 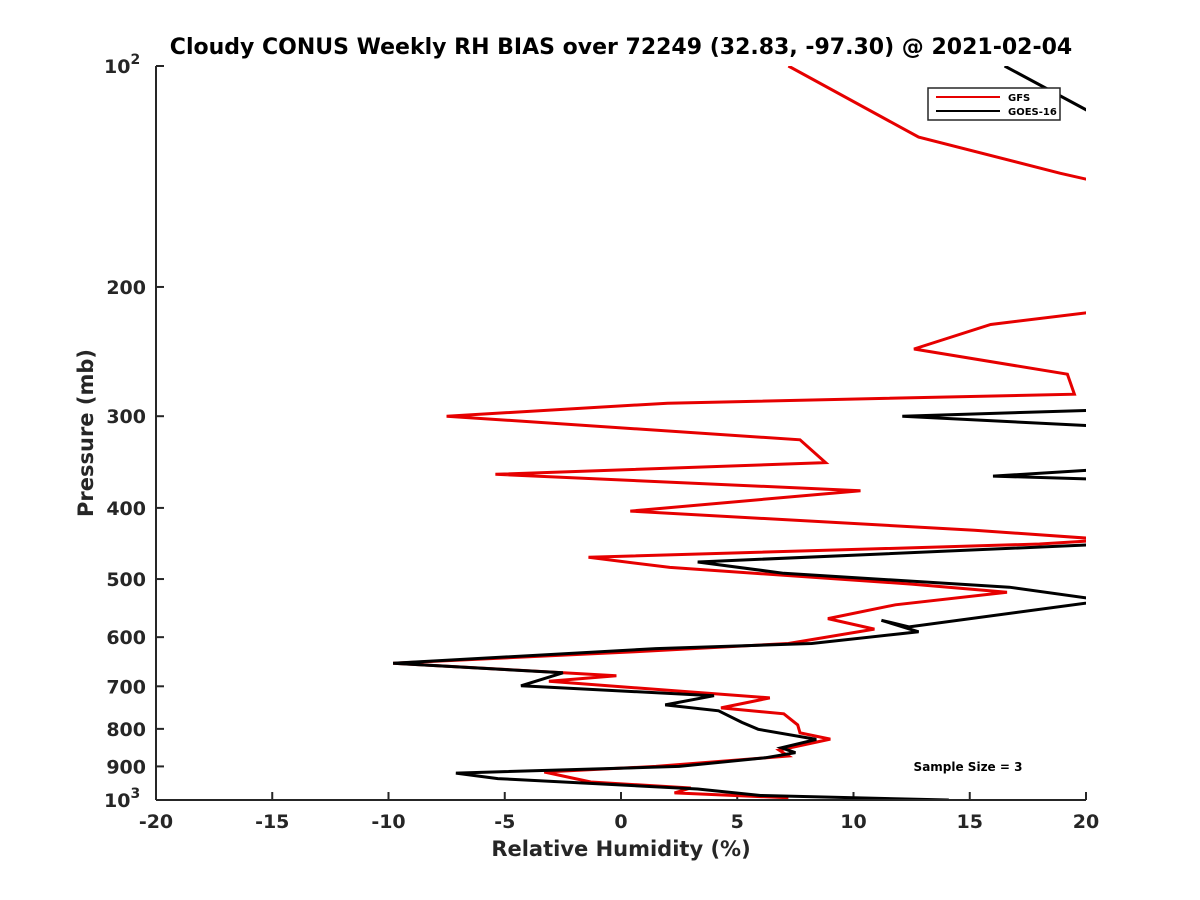 What do you see at coordinates (126, 509) in the screenshot?
I see `y-tick-label: 400` at bounding box center [126, 509].